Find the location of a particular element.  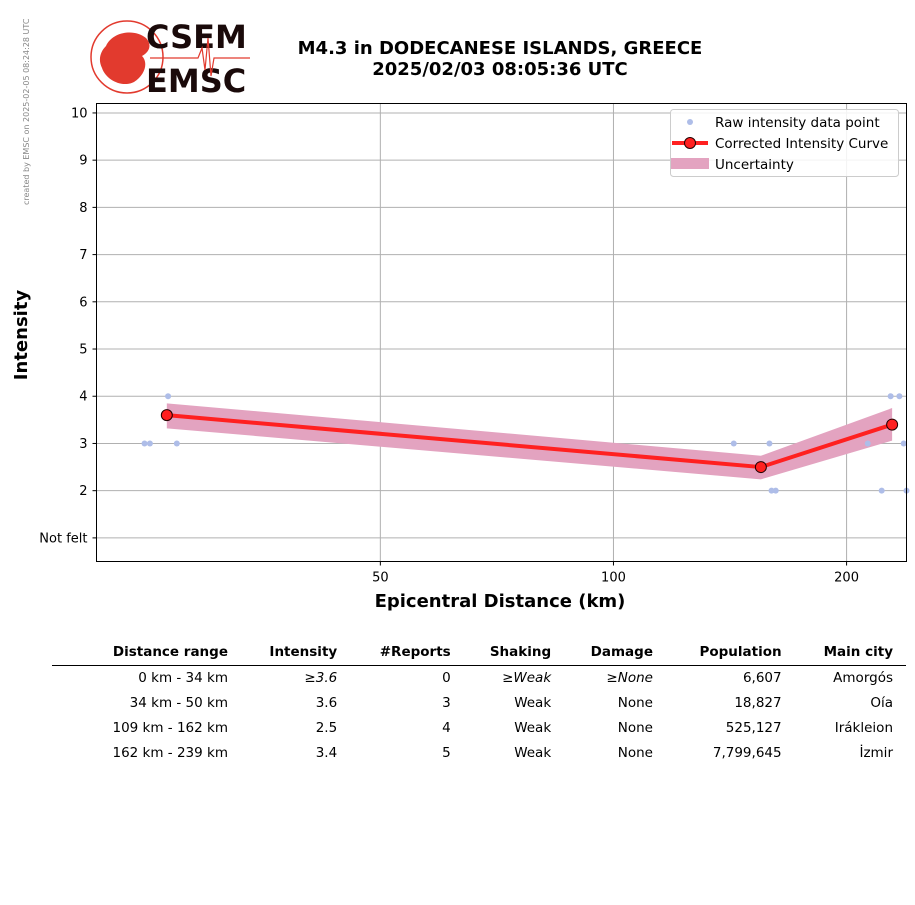

cell-intensity: 3.6 is located at coordinates (326, 703).